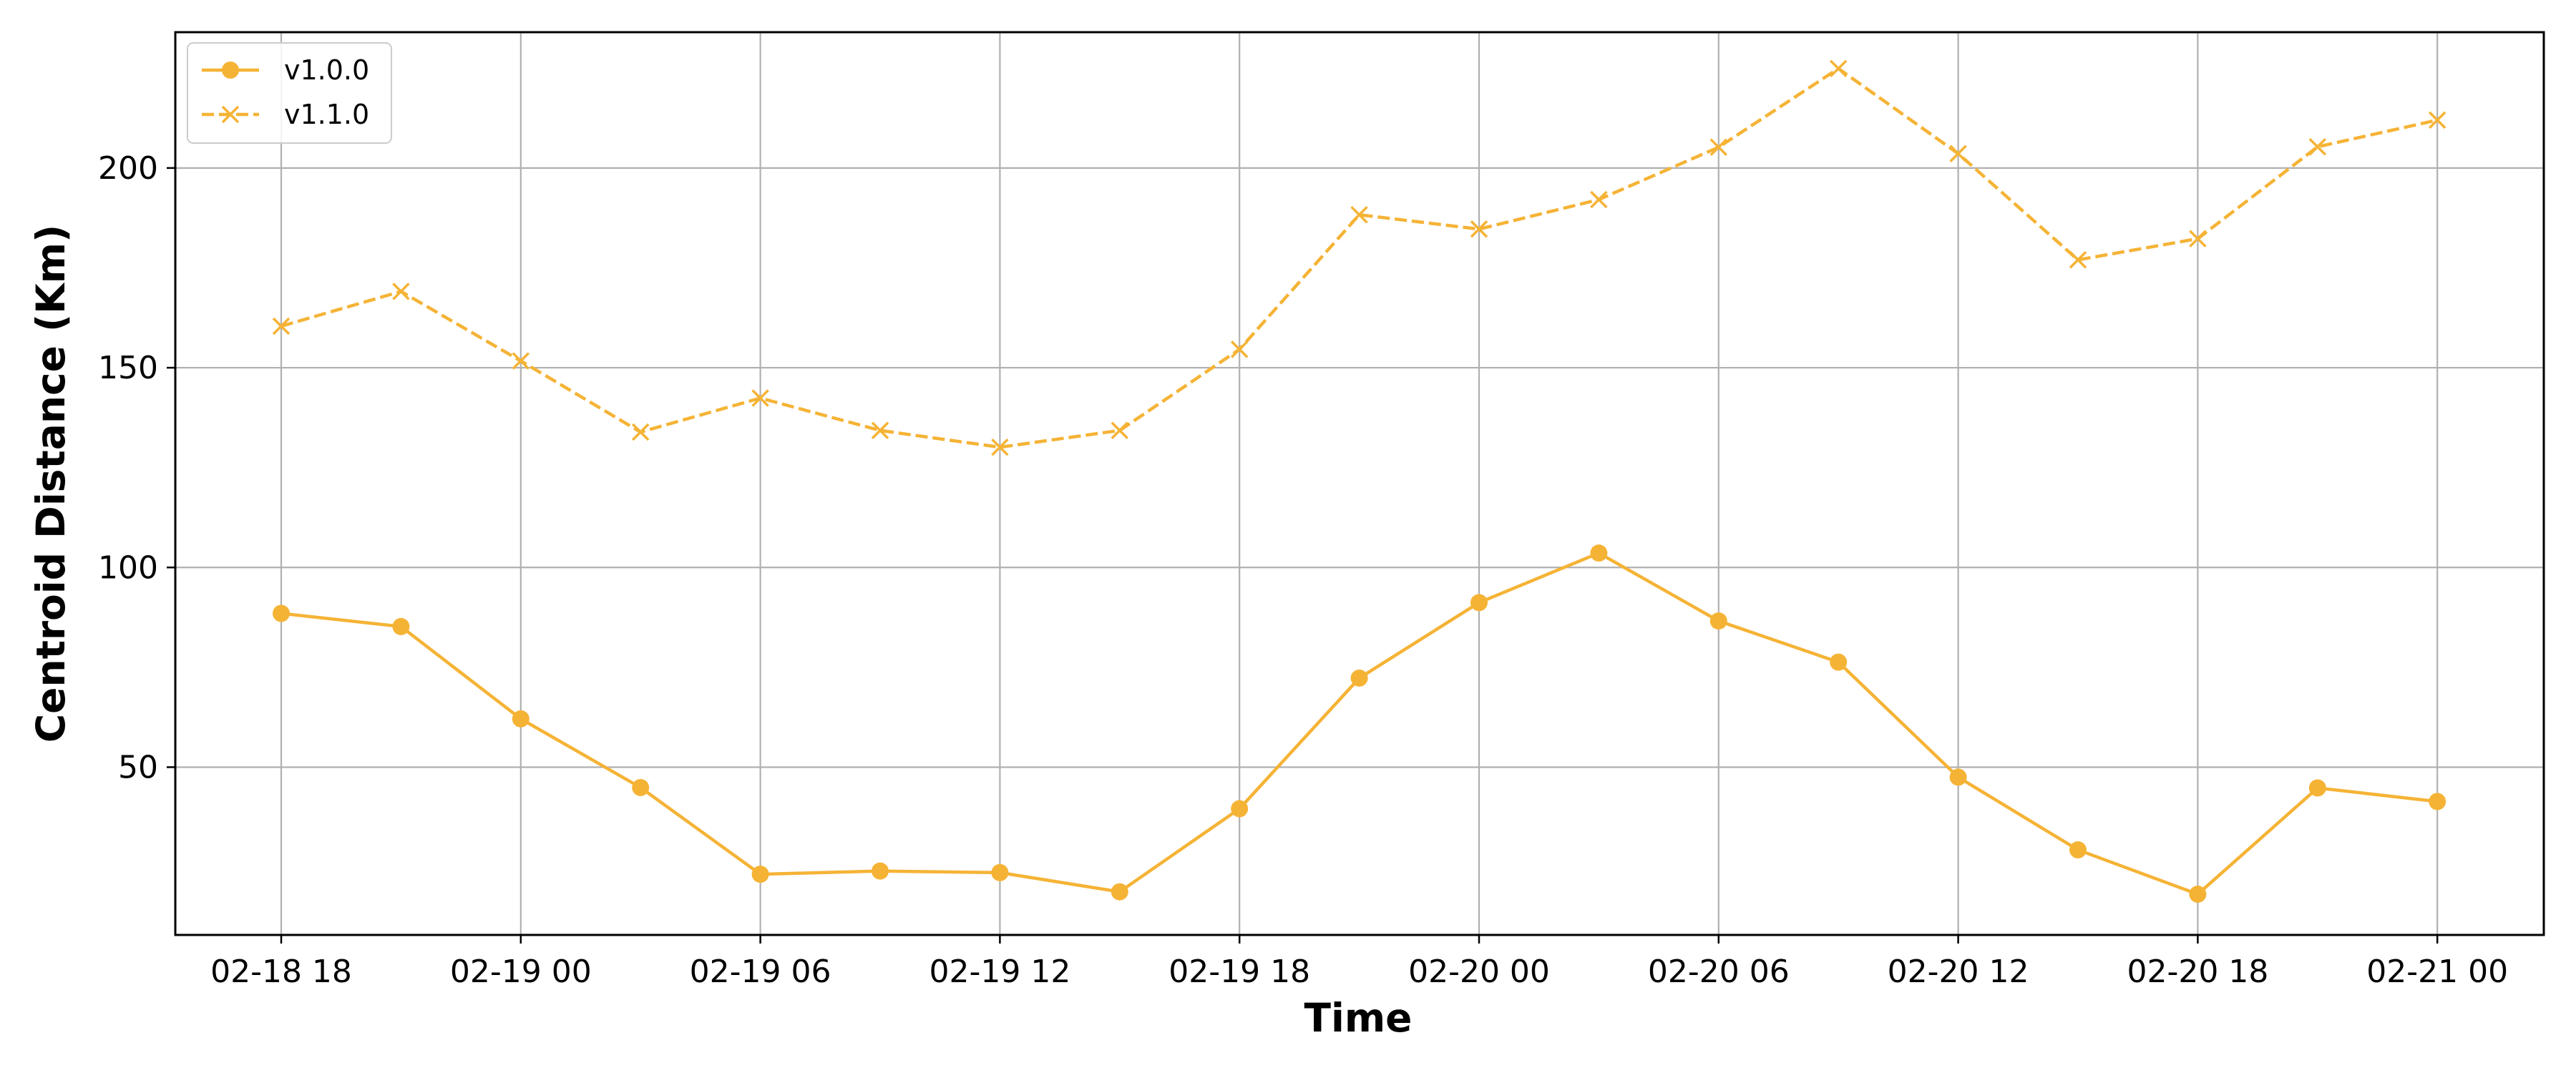 The height and width of the screenshot is (1073, 2576). I want to click on y-tick-label: 50, so click(138, 767).